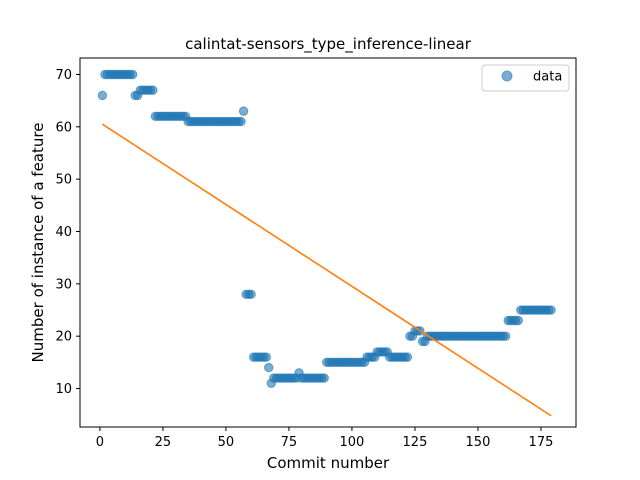 This screenshot has width=640, height=480. I want to click on legend: data, so click(525, 78).